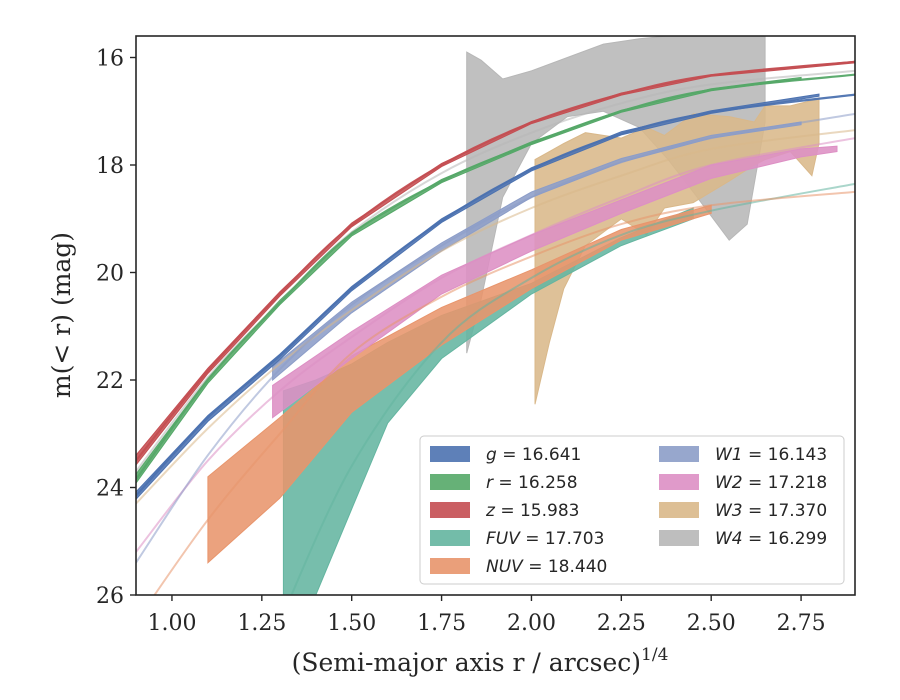  I want to click on x-axis-label-main: (Semi-major axis r / arcsec), so click(466, 662).